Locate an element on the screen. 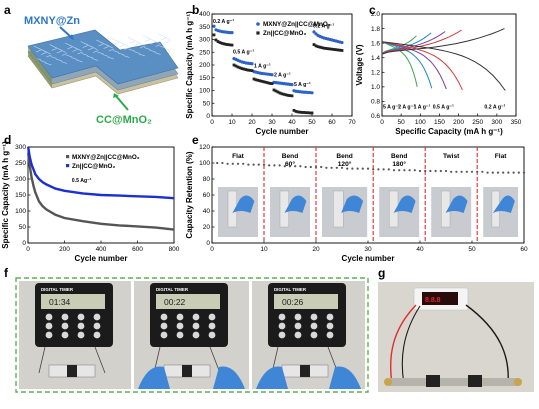 The image size is (539, 409). led-reading: 8.8.8 is located at coordinates (433, 300).